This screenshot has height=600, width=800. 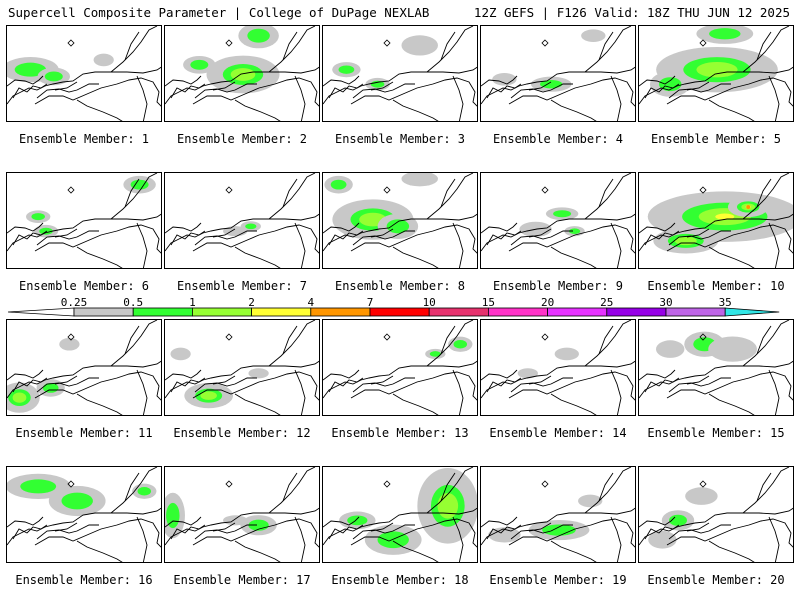 What do you see at coordinates (84, 433) in the screenshot?
I see `ensemble-member-label: Ensemble Member: 11` at bounding box center [84, 433].